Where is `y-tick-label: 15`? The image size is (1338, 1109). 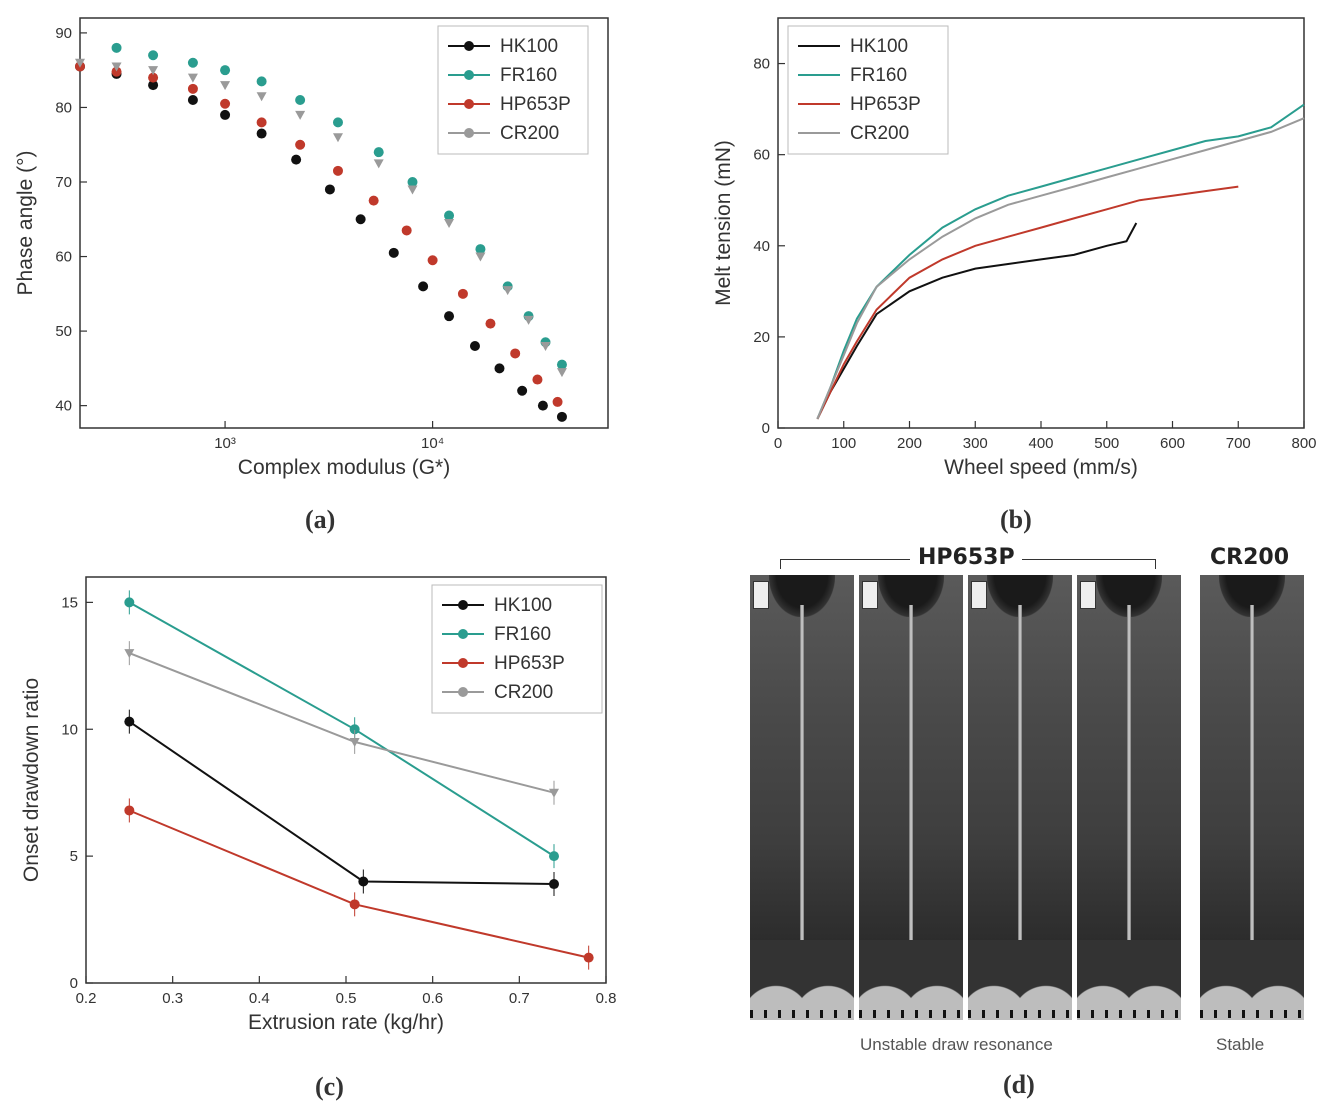
y-tick-label: 15 is located at coordinates (69, 602).